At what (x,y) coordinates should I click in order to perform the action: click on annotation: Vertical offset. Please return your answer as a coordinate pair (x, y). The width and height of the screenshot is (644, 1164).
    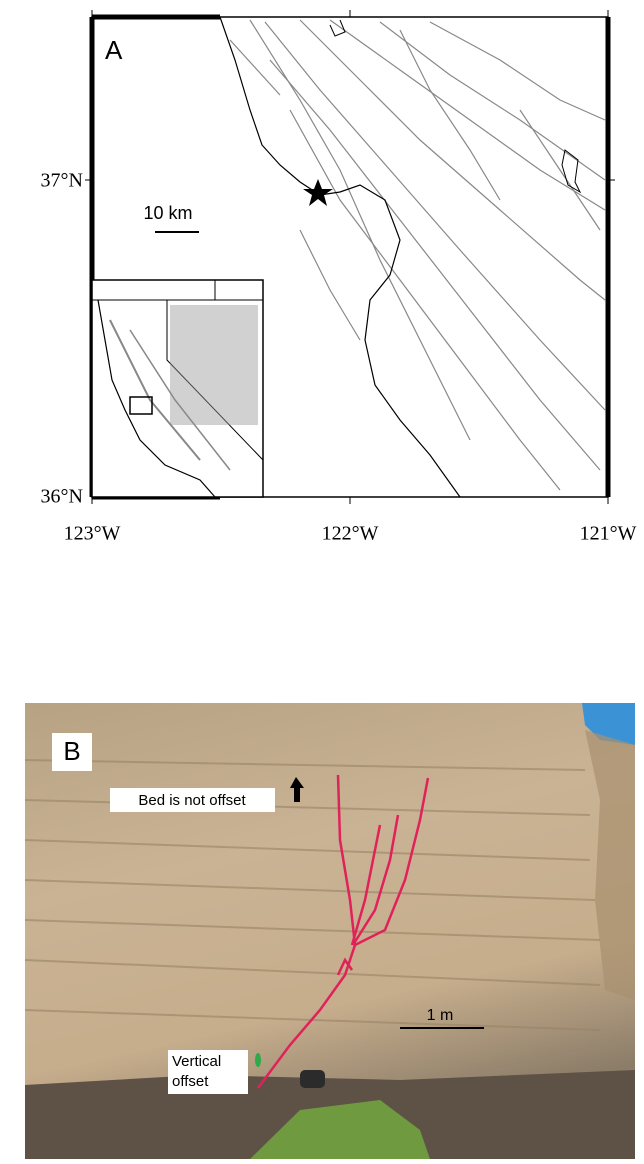
    Looking at the image, I should click on (197, 1071).